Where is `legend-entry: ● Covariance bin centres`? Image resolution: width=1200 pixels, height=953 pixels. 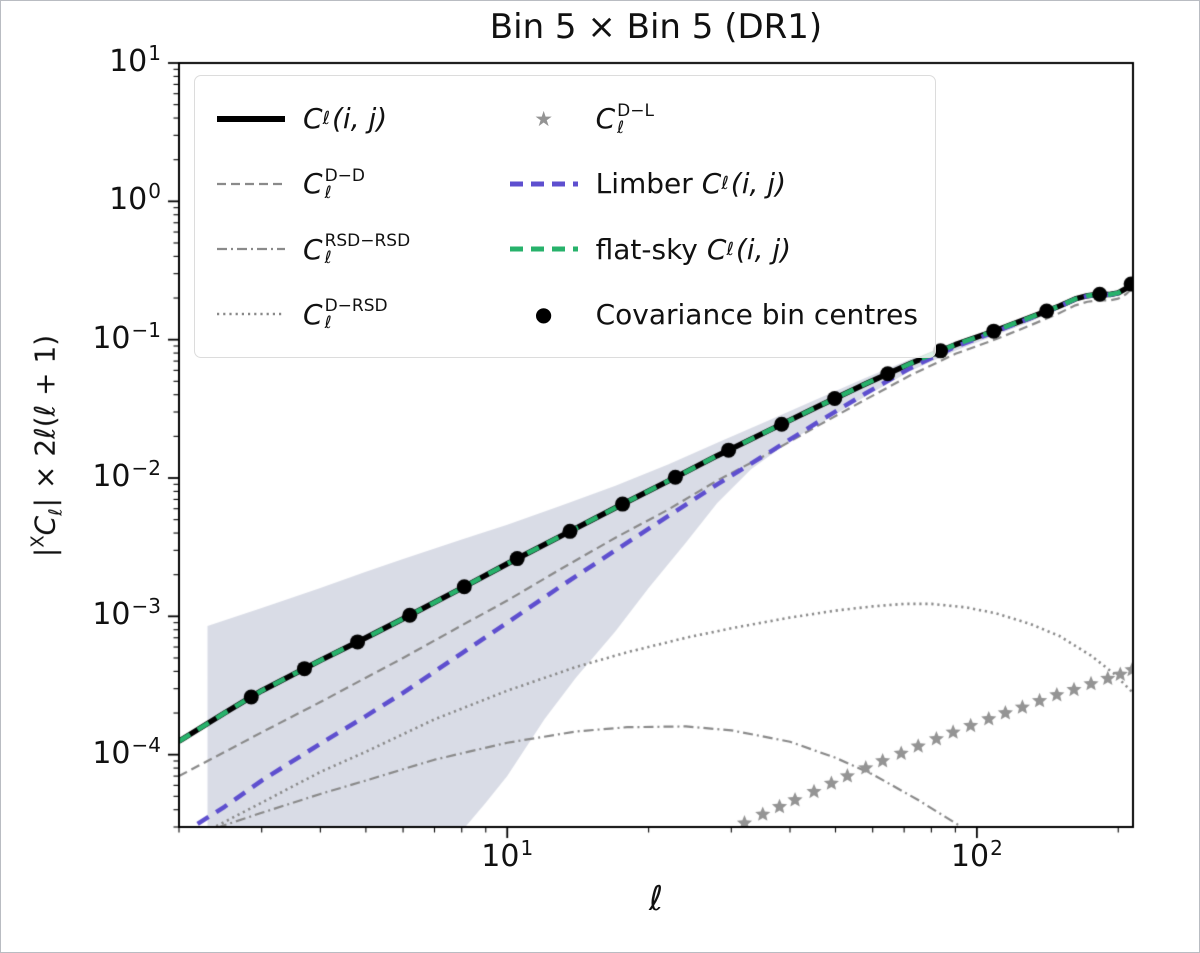
legend-entry: ● Covariance bin centres is located at coordinates (716, 314).